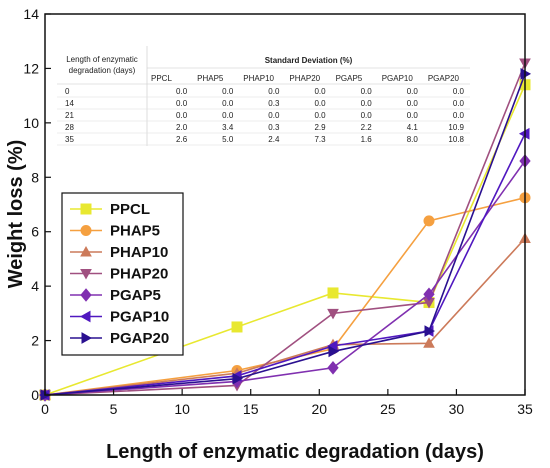 The height and width of the screenshot is (468, 550). I want to click on y-tick-label-10: 10, so click(31, 123).